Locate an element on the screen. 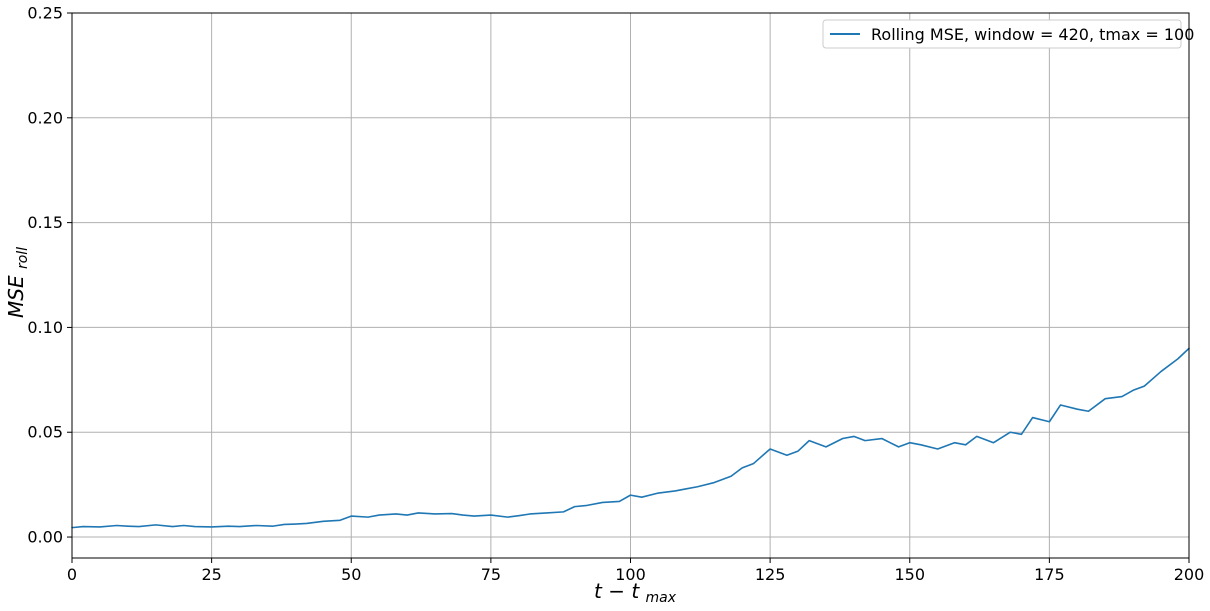 Image resolution: width=1210 pixels, height=611 pixels. x-tick-label: 100 is located at coordinates (630, 574).